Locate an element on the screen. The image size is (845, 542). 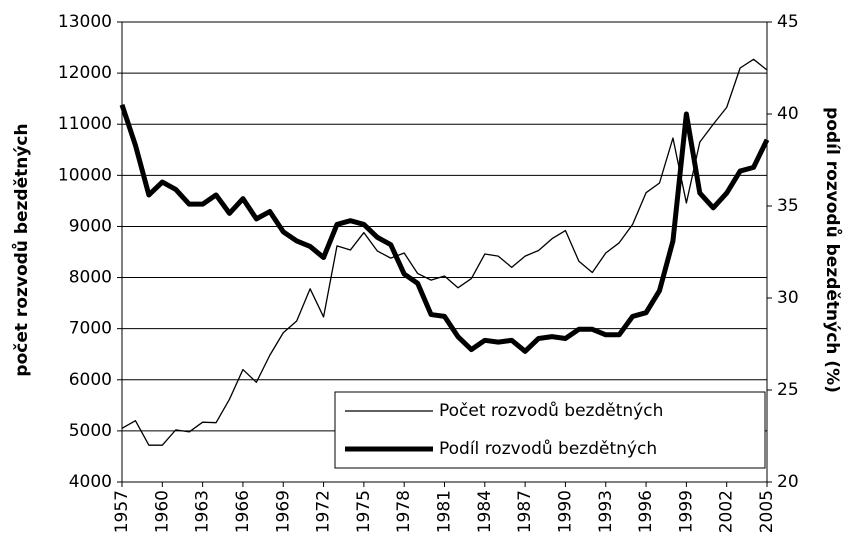
x-tick-label: 1966 is located at coordinates (243, 511).